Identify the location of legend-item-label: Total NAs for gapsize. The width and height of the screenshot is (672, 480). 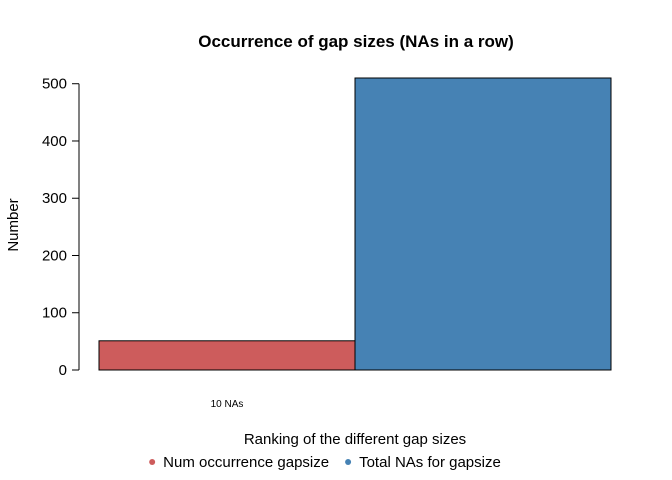
(430, 462).